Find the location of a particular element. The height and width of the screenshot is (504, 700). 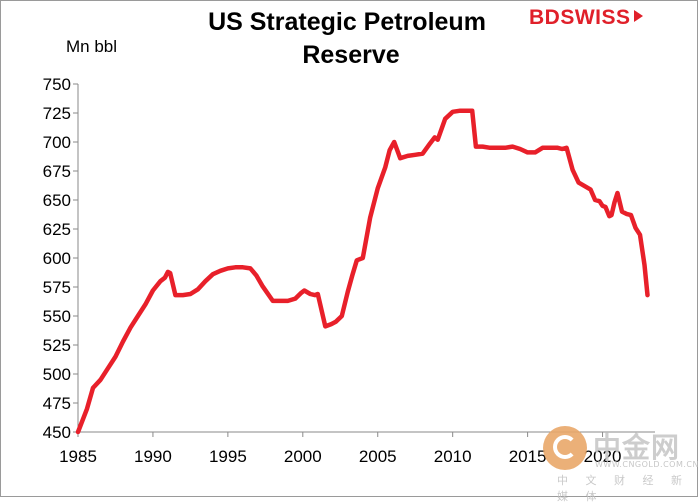

brand-part-2: SWISS is located at coordinates (595, 17).